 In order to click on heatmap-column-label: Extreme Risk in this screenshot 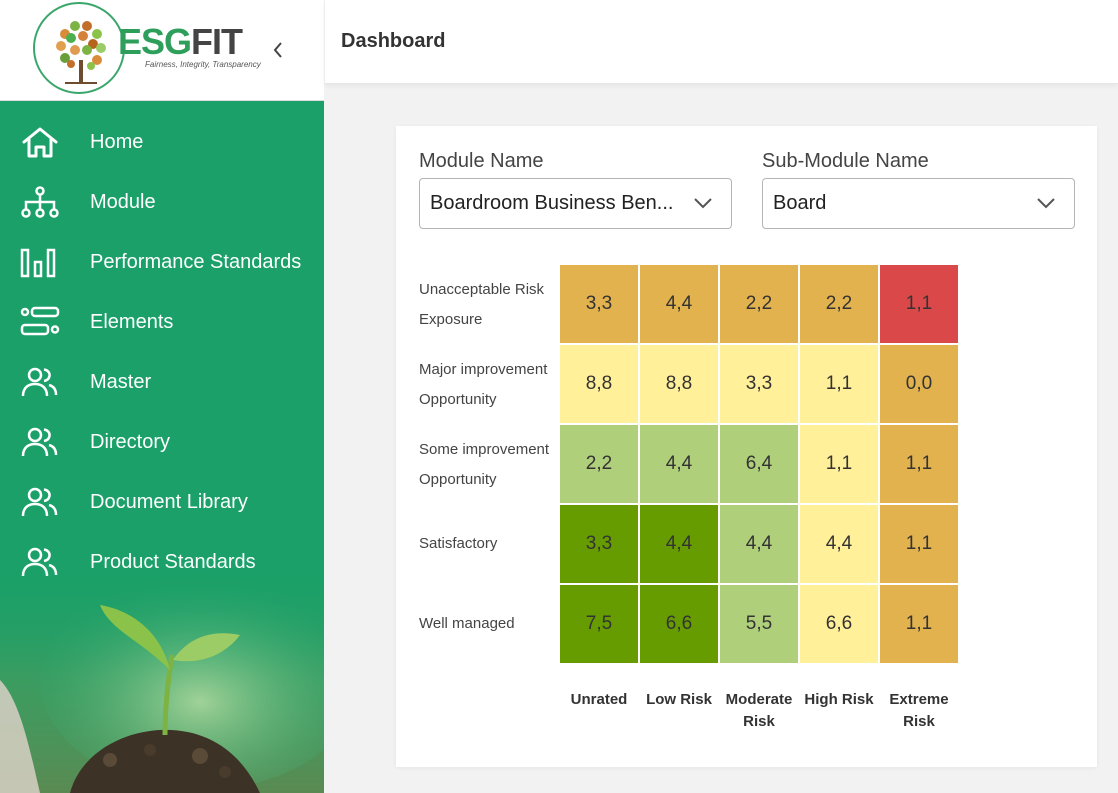, I will do `click(919, 710)`.